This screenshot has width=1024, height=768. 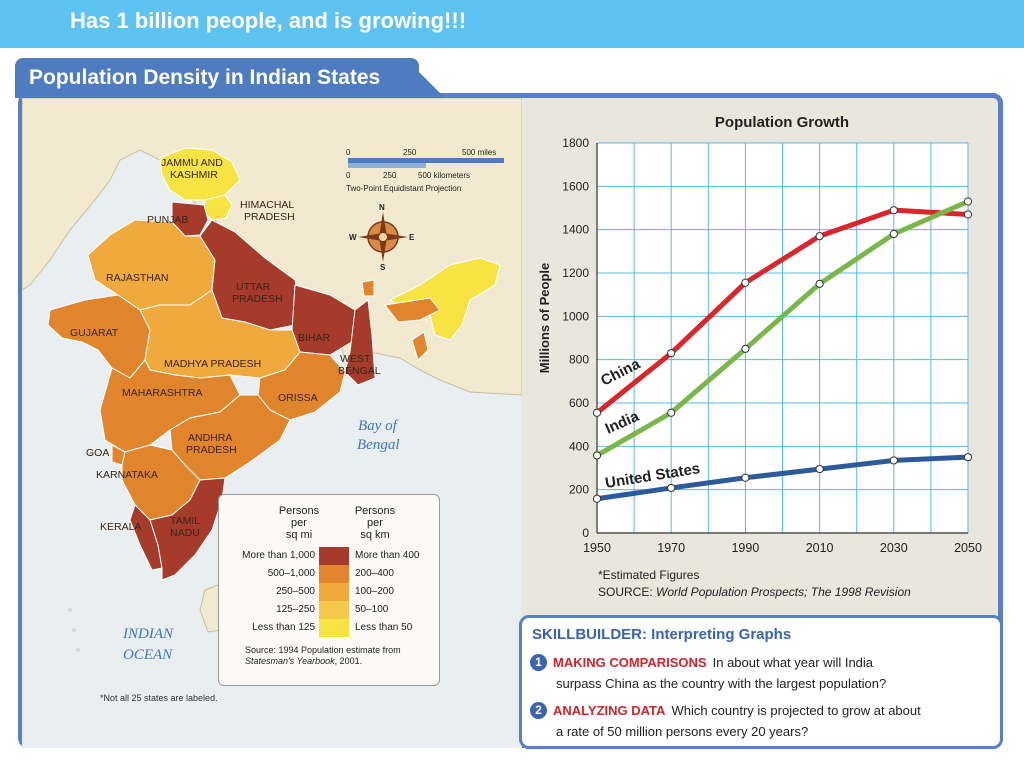 I want to click on scale-mi-500: 500 miles, so click(x=479, y=152).